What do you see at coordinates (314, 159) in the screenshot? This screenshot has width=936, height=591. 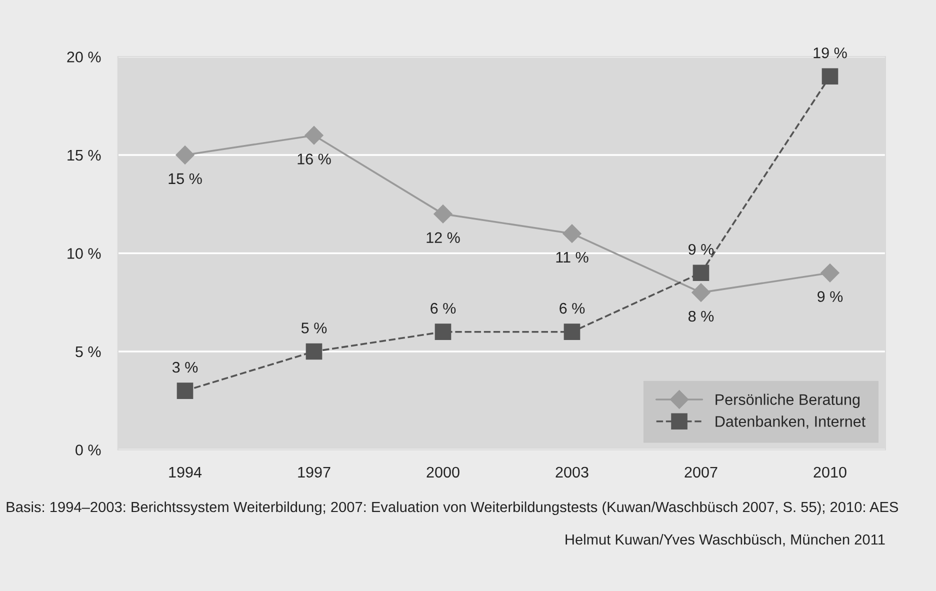 I see `data-label: 16 %` at bounding box center [314, 159].